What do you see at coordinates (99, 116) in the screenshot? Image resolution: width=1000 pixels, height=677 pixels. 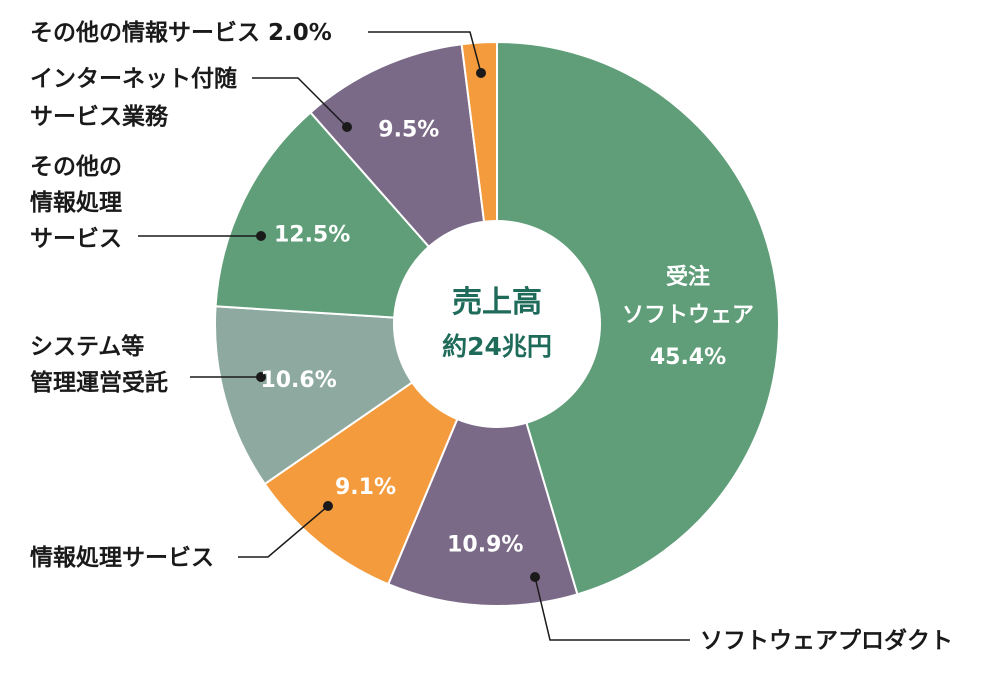 I see `slice-label-5-line-1: サービス業務` at bounding box center [99, 116].